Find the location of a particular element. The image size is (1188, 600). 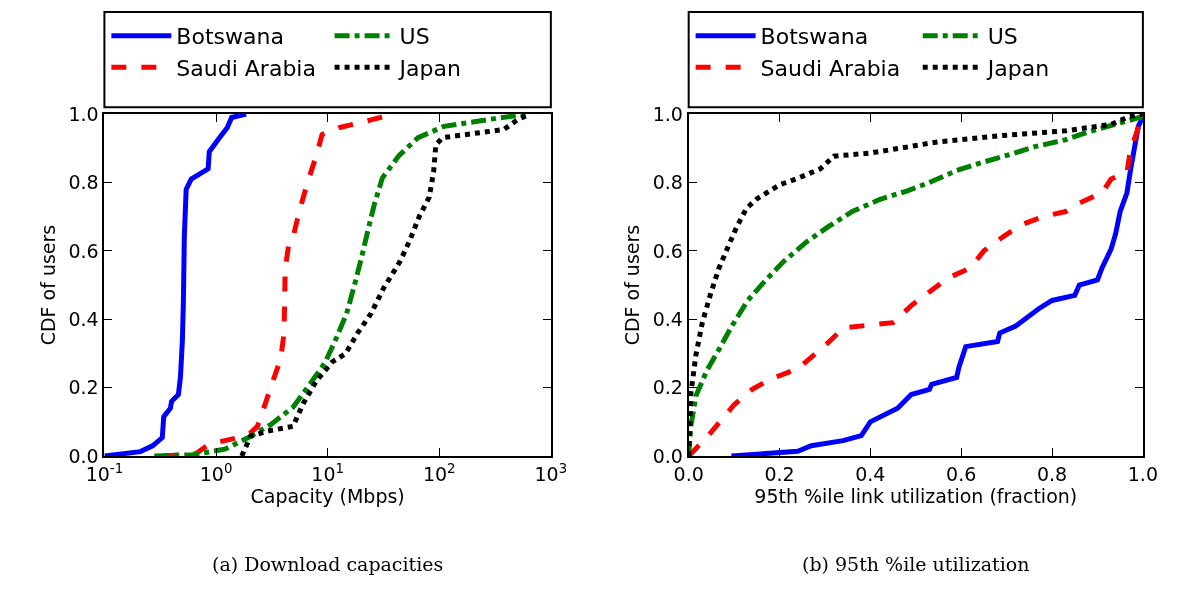

x-tick-label: 10$^{3}$ is located at coordinates (551, 472).